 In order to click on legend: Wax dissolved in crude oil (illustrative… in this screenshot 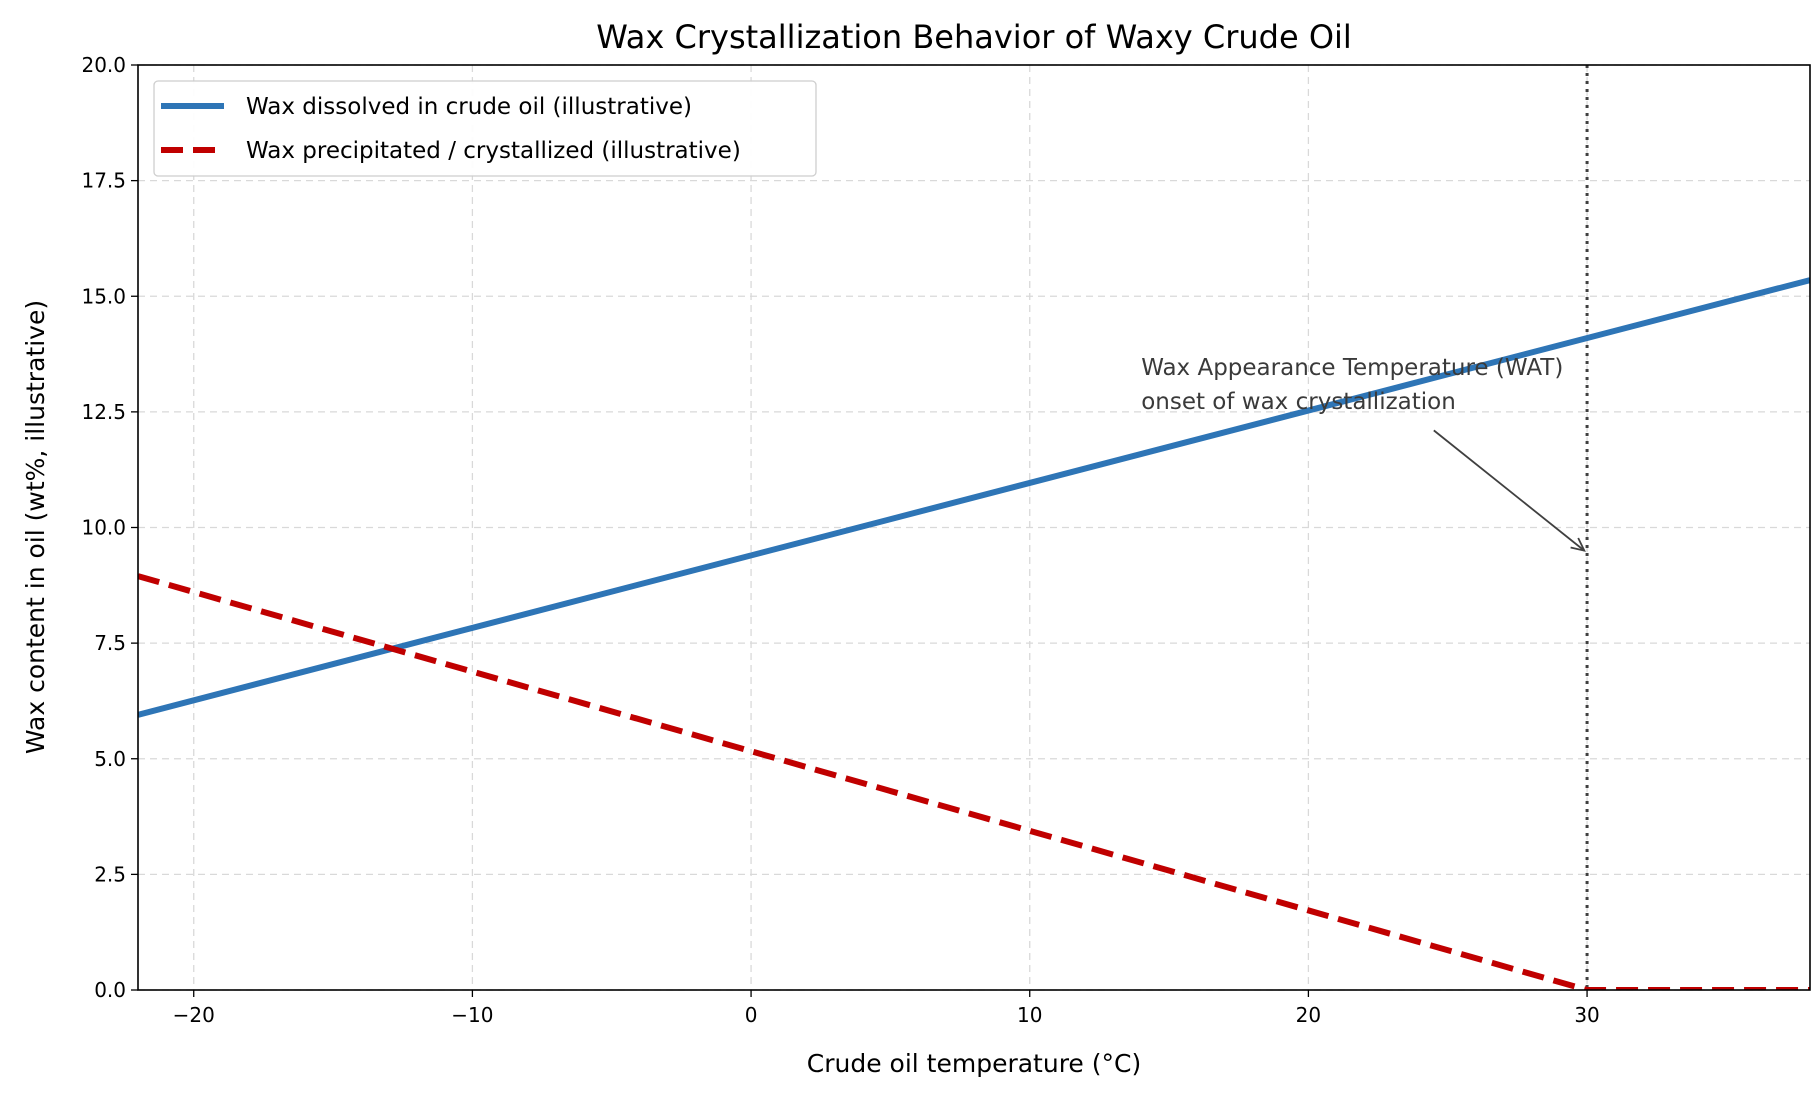, I will do `click(485, 128)`.